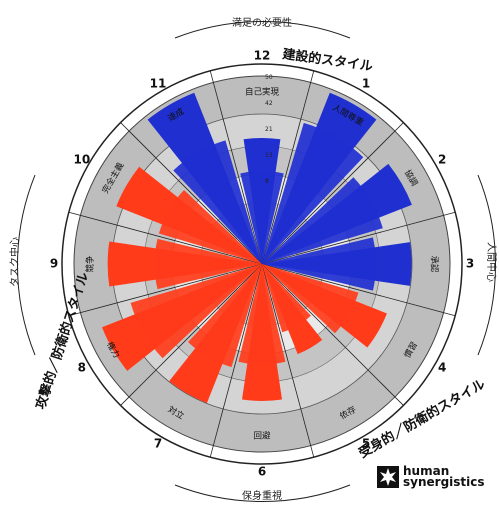 Image resolution: width=499 pixels, height=509 pixels. I want to click on scale-label: 42, so click(269, 103).